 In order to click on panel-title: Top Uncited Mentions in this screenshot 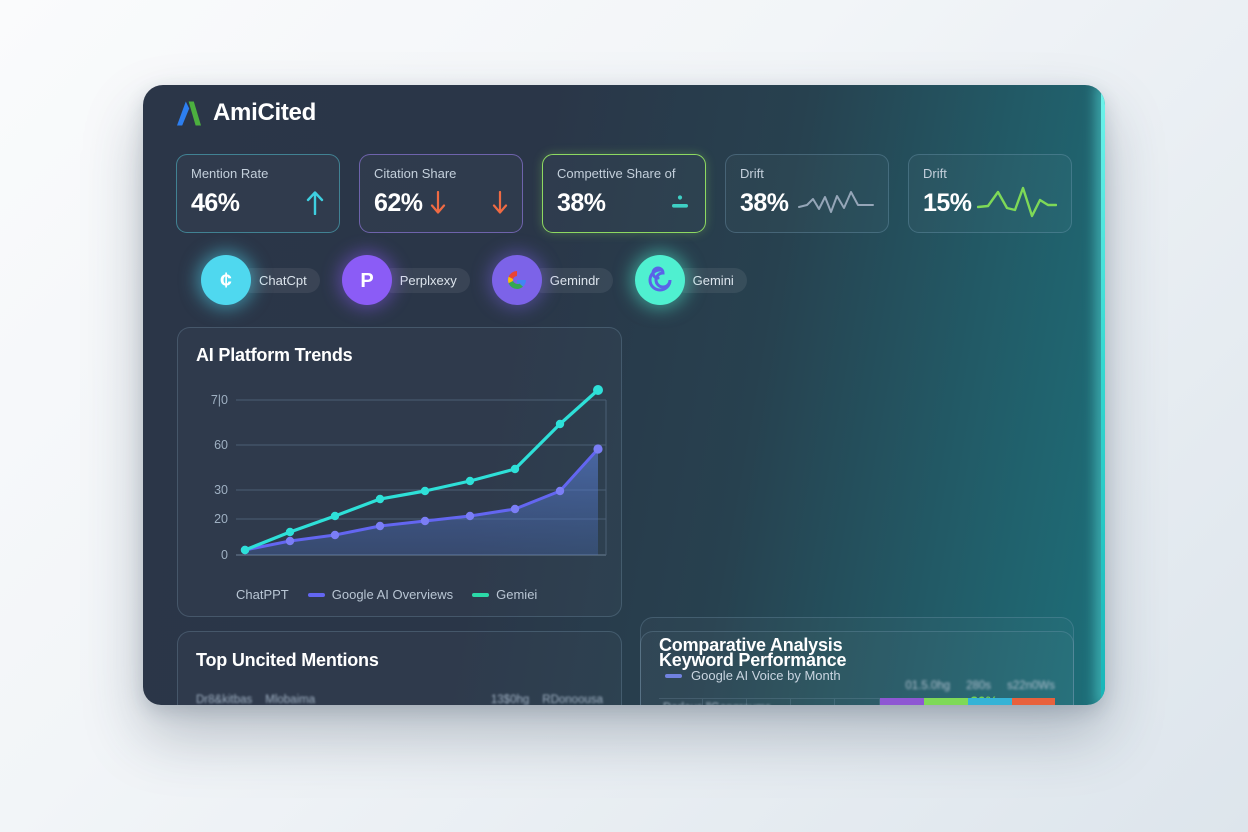, I will do `click(287, 660)`.